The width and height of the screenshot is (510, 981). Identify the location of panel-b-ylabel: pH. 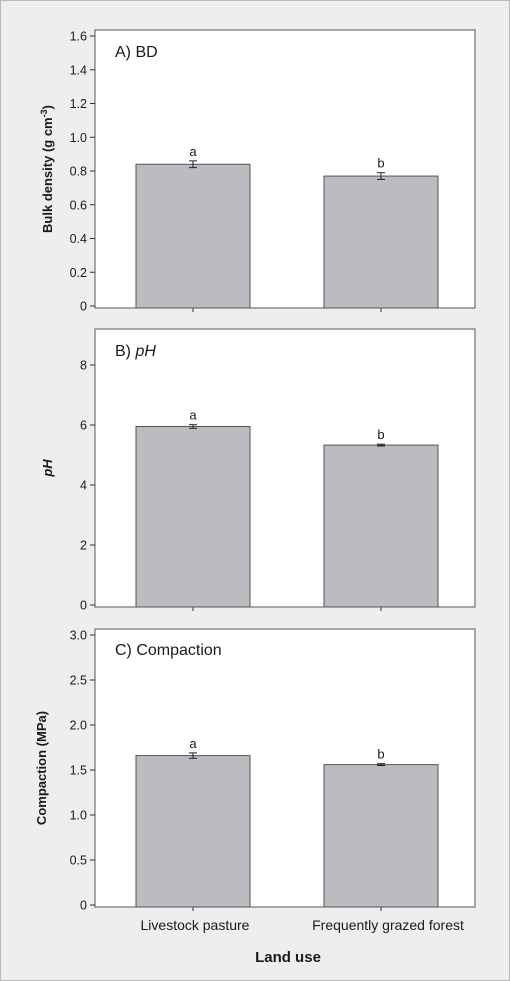
(47, 468).